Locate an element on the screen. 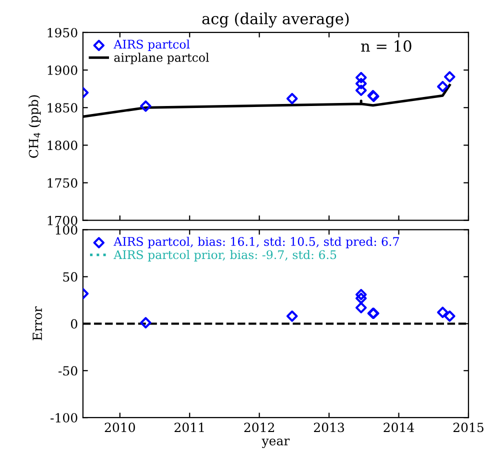  x-tick-label: 2014 is located at coordinates (399, 427).